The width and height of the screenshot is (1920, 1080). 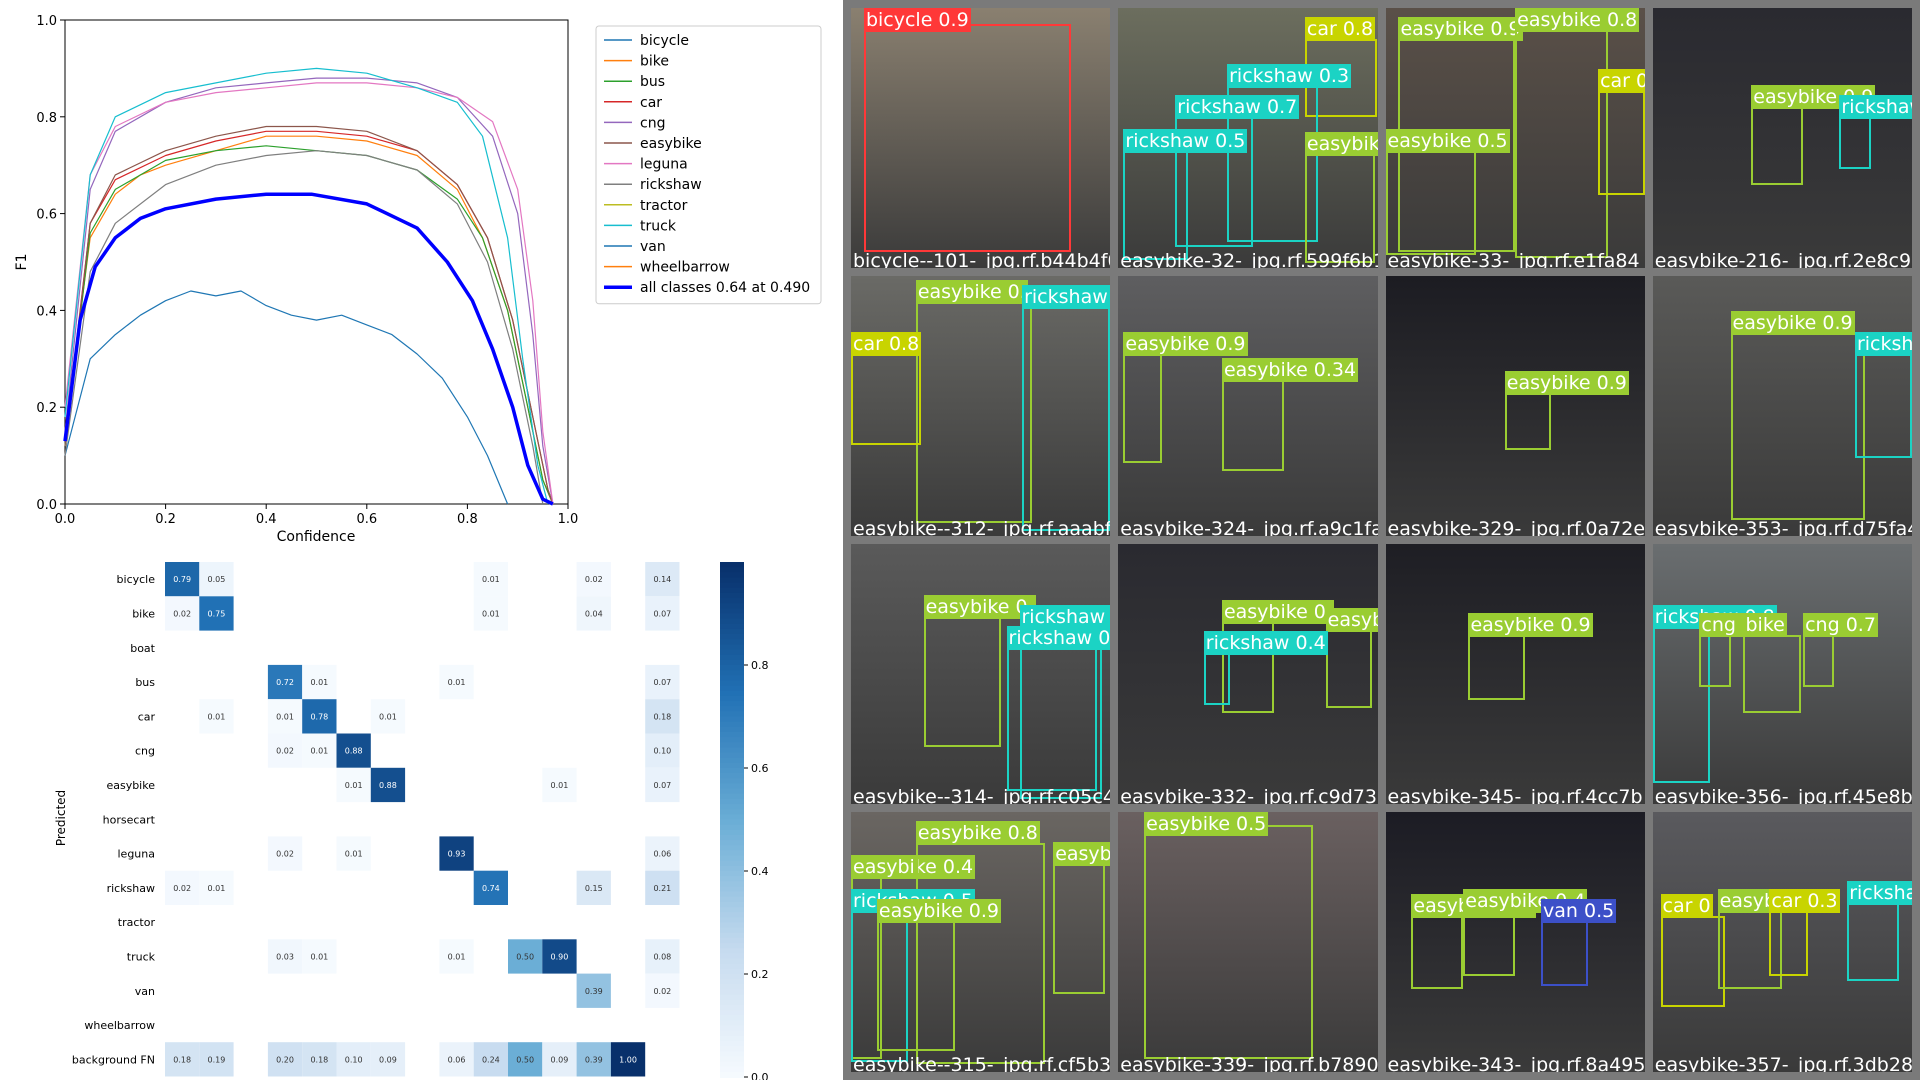 I want to click on detection-label: easybike 0.5, so click(x=1206, y=824).